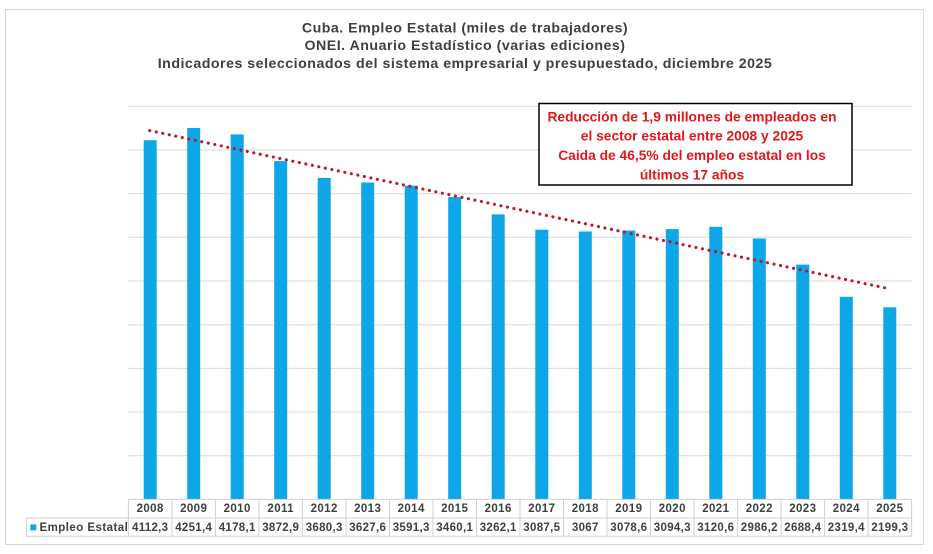 This screenshot has width=933, height=554. Describe the element at coordinates (411, 509) in the screenshot. I see `svg-text: 2014` at that location.